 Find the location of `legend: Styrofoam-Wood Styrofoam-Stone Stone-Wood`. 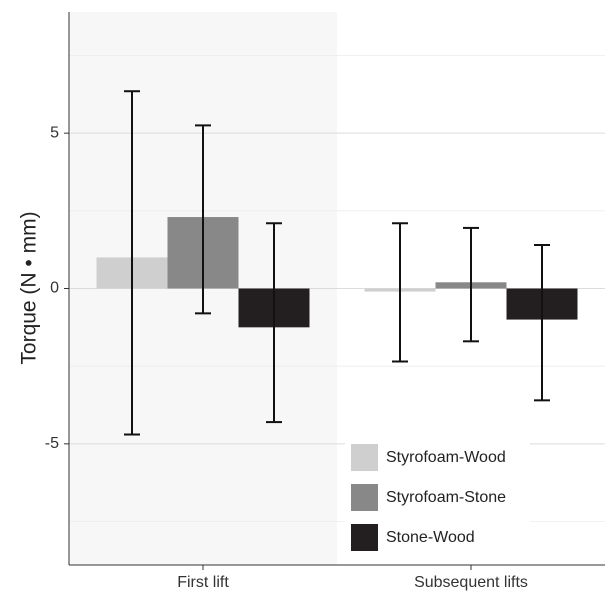

legend: Styrofoam-Wood Styrofoam-Stone Stone-Wood is located at coordinates (428, 497).